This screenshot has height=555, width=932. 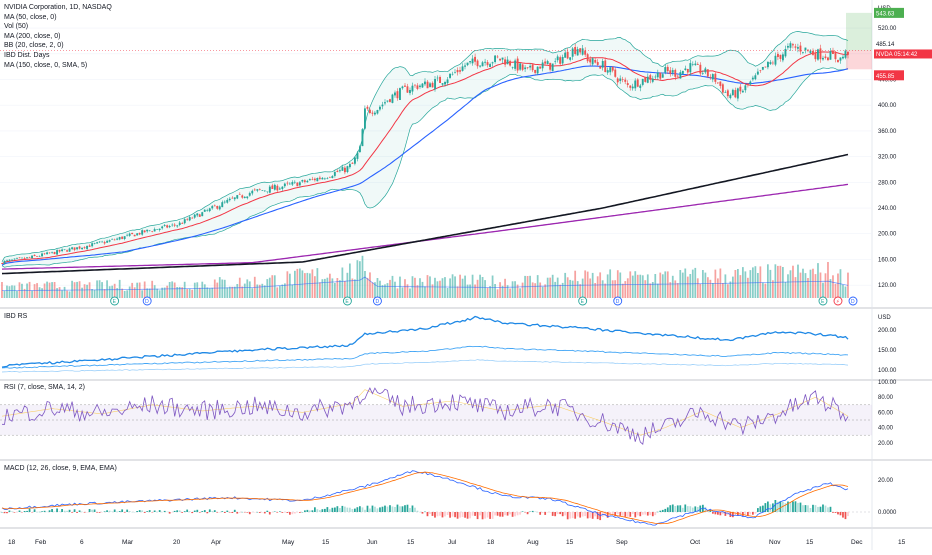 I want to click on target-price-tag: 543.63, so click(x=885, y=14).